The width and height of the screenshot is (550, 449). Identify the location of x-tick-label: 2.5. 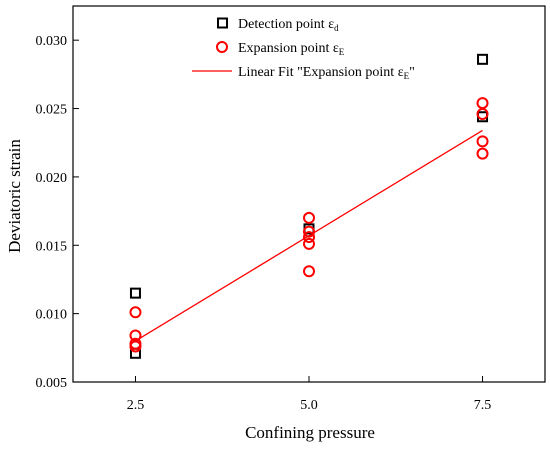
(136, 405).